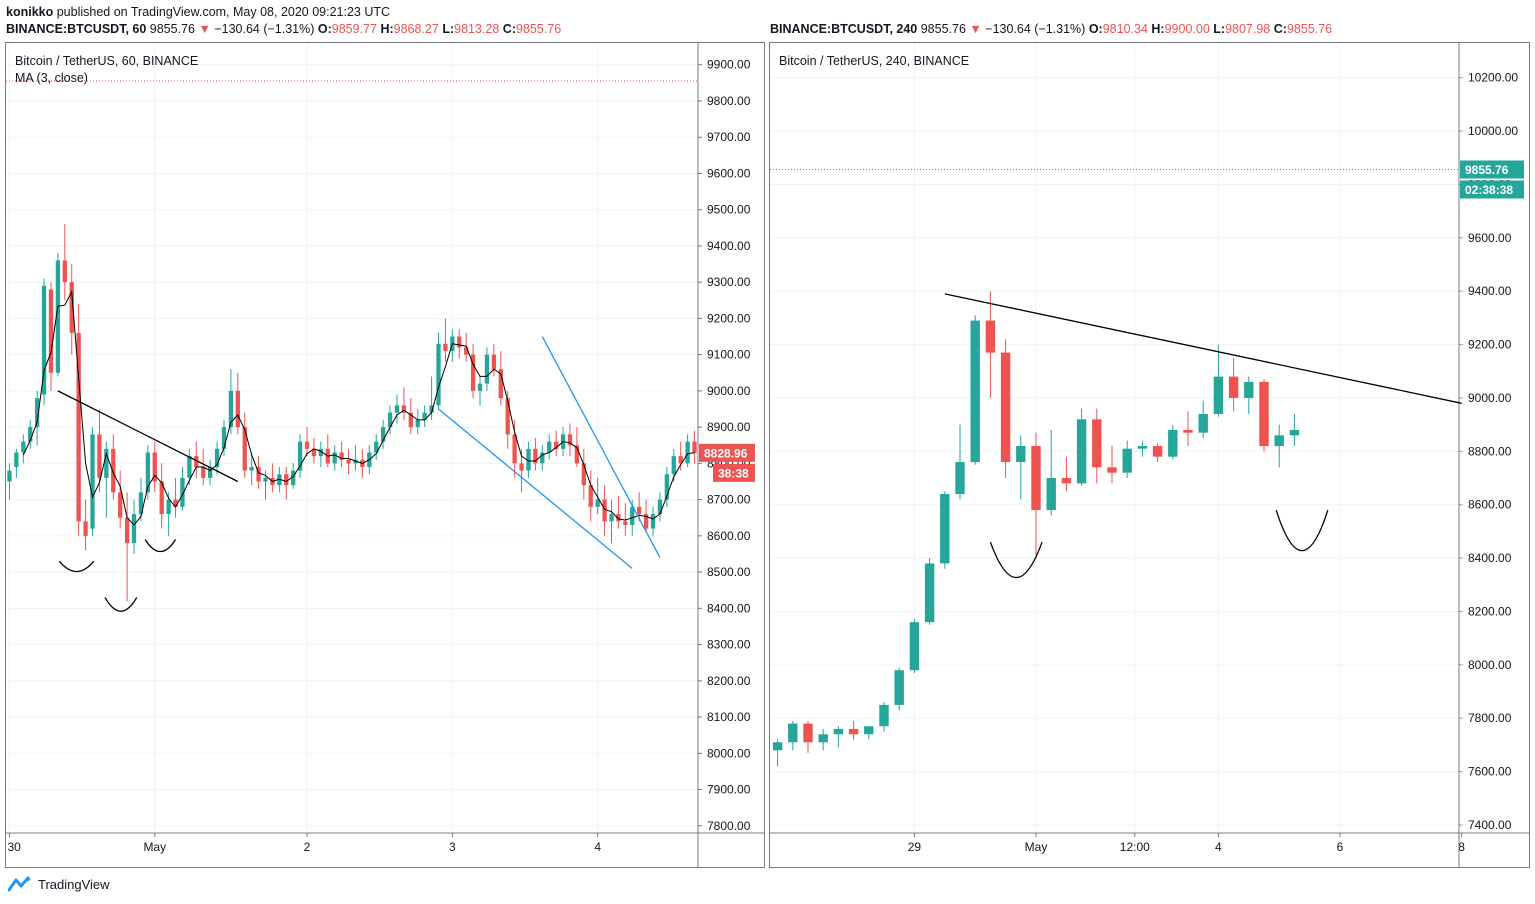 This screenshot has width=1535, height=904. What do you see at coordinates (172, 29) in the screenshot?
I see `left-last: 9855.76` at bounding box center [172, 29].